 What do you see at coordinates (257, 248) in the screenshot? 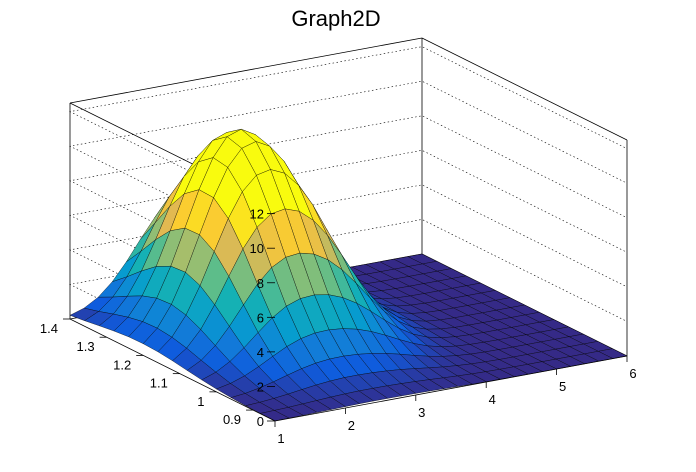
I see `z-tick-label: 10` at bounding box center [257, 248].